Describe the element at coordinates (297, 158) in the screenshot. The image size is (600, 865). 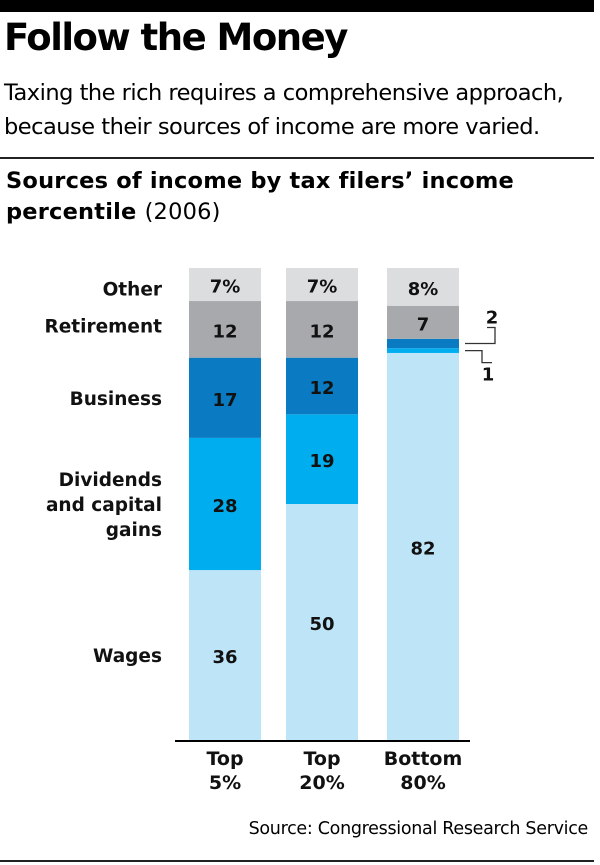
I see `header-divider` at that location.